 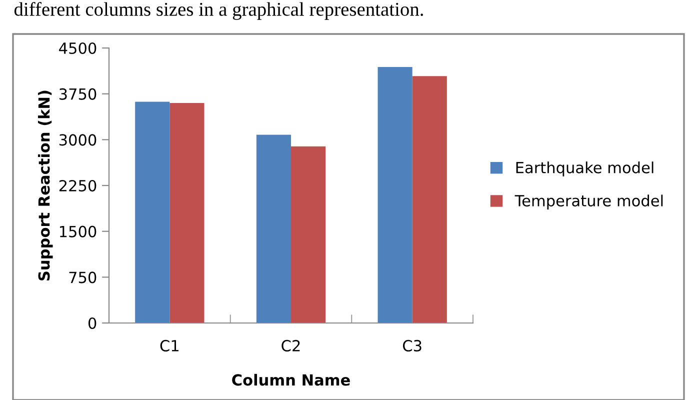 I want to click on y-tick-label: 0, so click(x=92, y=323).